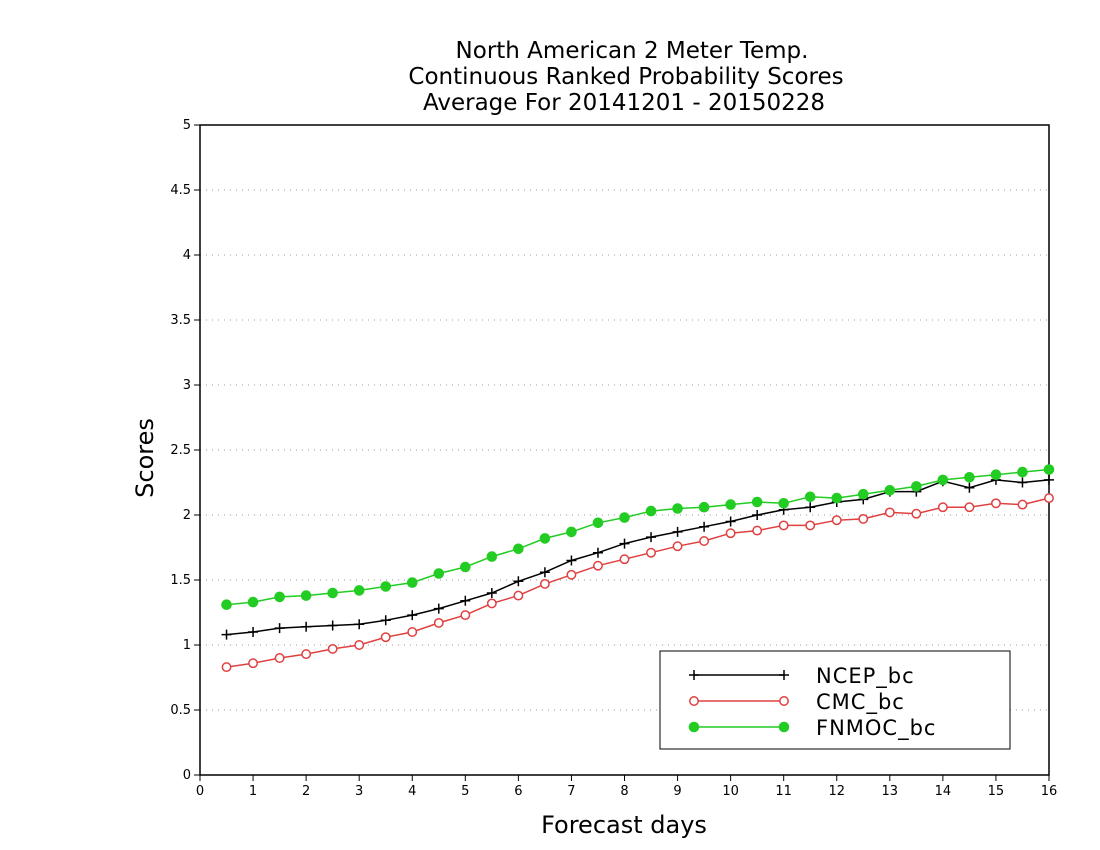  Describe the element at coordinates (187, 775) in the screenshot. I see `y-tick-label-0: 0` at that location.